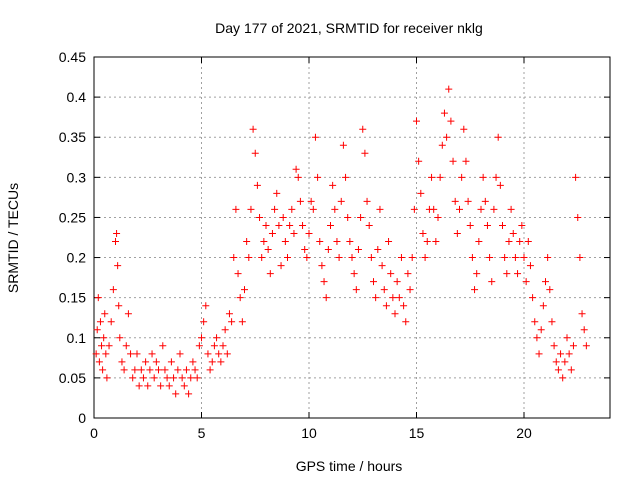 The image size is (640, 480). What do you see at coordinates (94, 433) in the screenshot?
I see `x-tick-label: 0` at bounding box center [94, 433].